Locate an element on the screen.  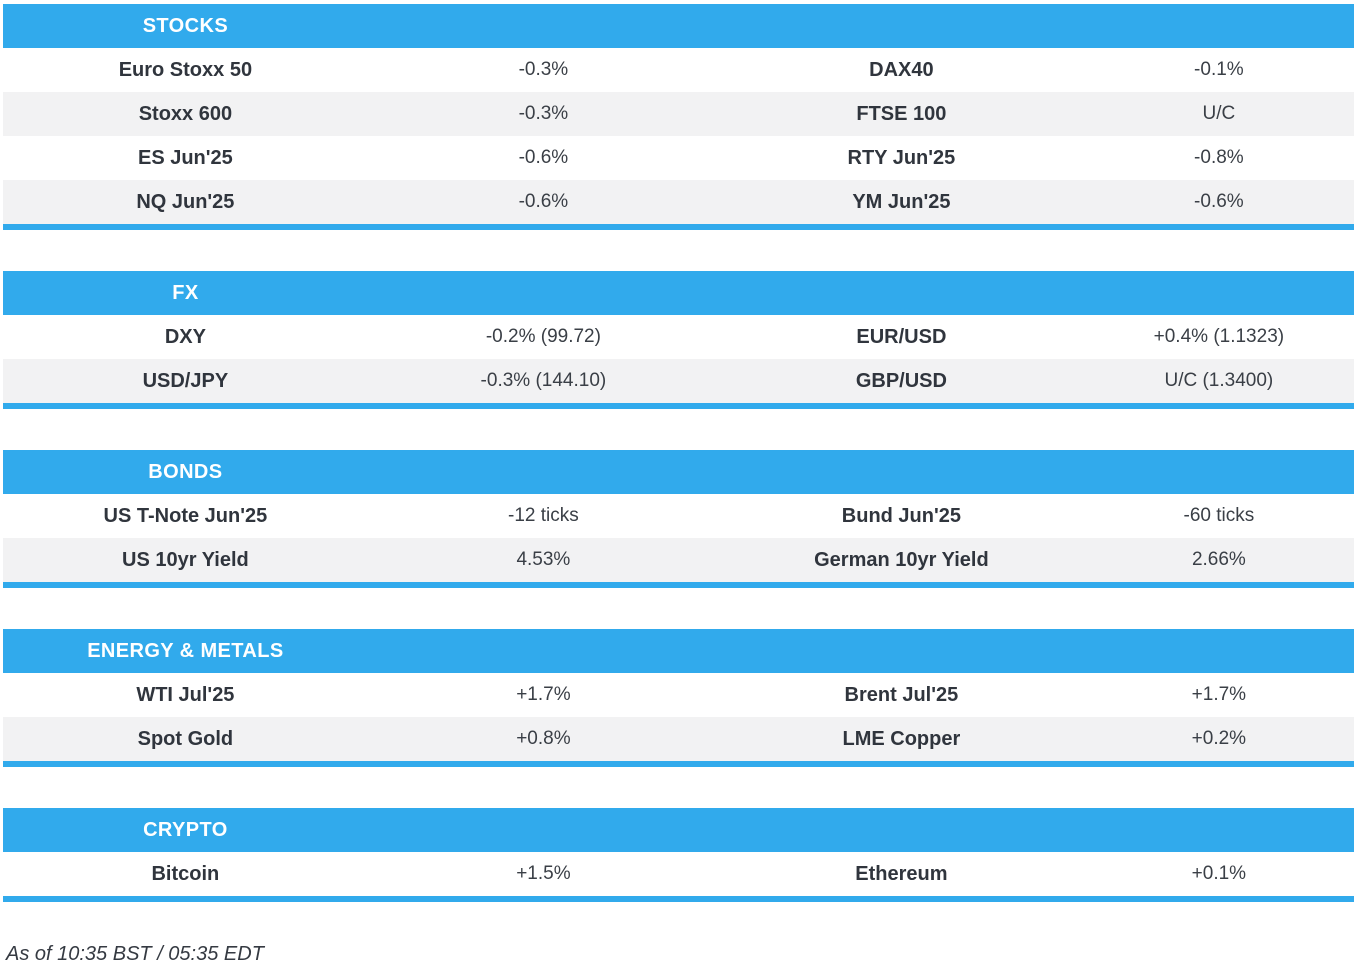
instrument-value: -0.3% (144.10) is located at coordinates (543, 380).